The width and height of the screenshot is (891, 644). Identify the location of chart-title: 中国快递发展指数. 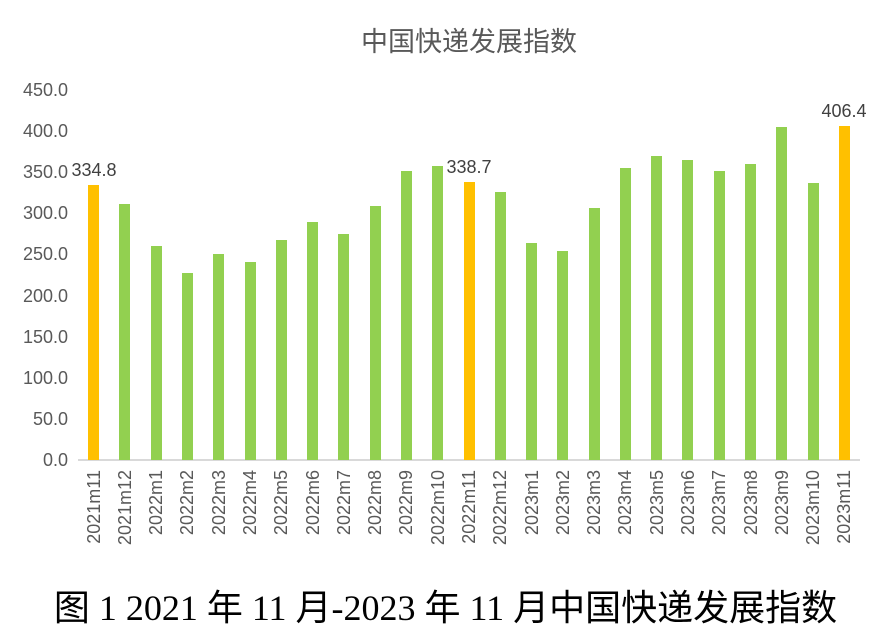
(469, 42).